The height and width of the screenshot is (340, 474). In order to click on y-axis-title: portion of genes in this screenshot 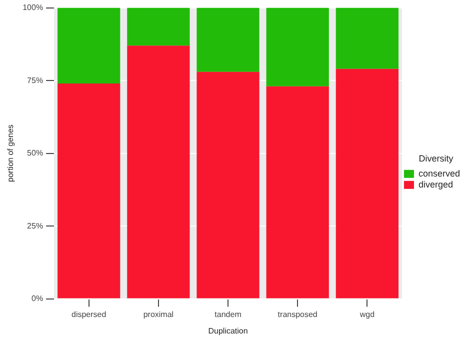, I will do `click(11, 153)`.